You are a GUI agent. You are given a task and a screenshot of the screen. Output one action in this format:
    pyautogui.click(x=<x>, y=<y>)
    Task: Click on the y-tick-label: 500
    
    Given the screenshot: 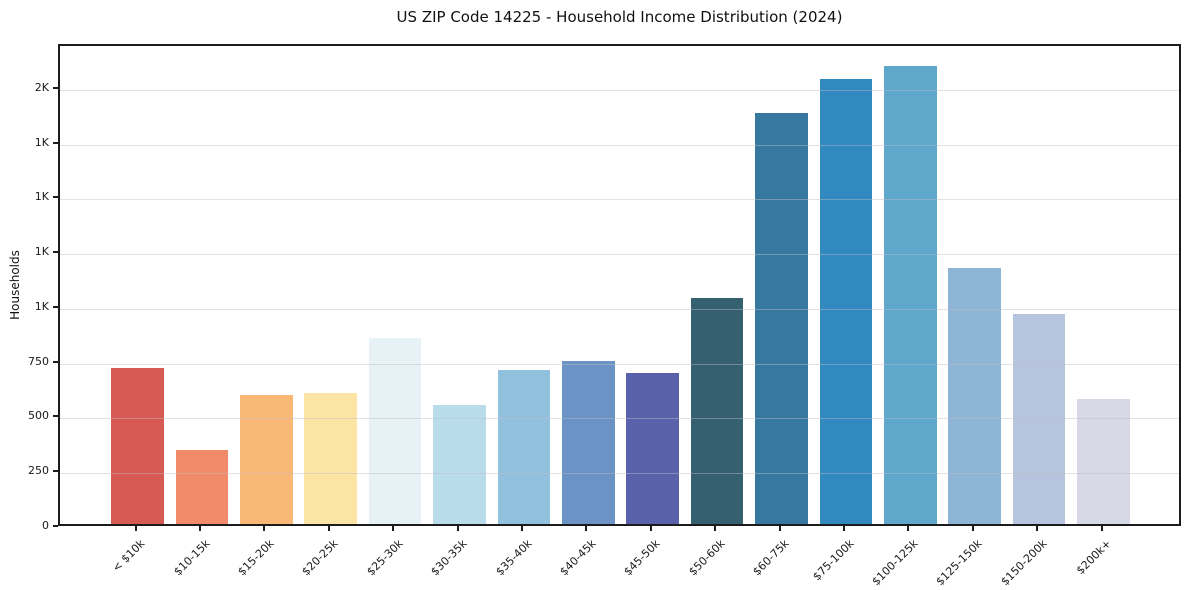 What is the action you would take?
    pyautogui.click(x=38, y=416)
    